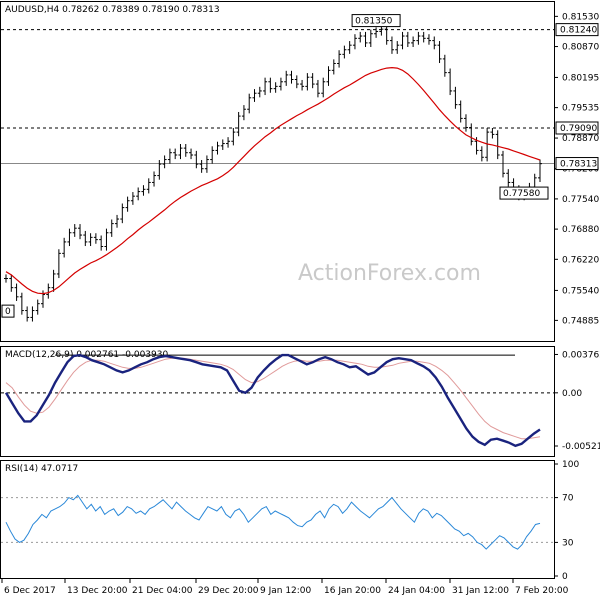 The width and height of the screenshot is (600, 600). I want to click on price-y-tick-label: 0.76880, so click(580, 230).